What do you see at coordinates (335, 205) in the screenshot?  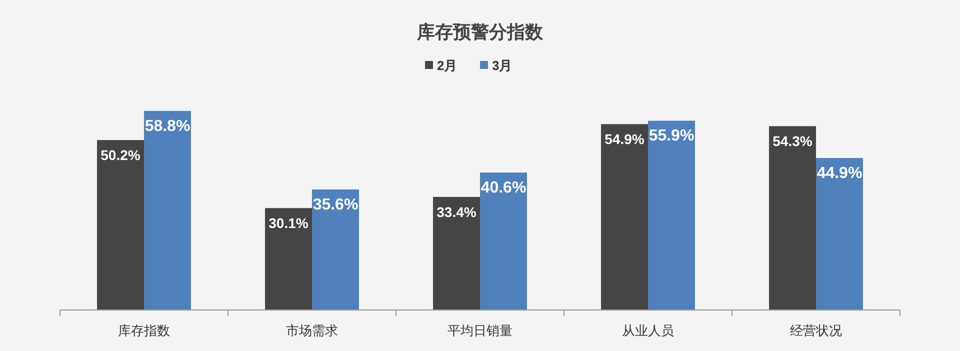 I see `data-label: 35.6%` at bounding box center [335, 205].